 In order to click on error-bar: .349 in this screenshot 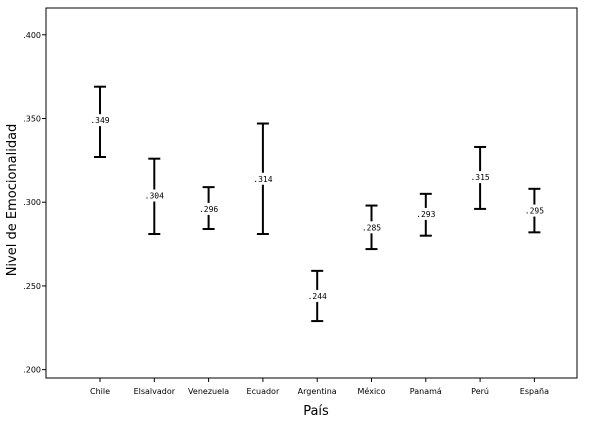, I will do `click(100, 122)`.